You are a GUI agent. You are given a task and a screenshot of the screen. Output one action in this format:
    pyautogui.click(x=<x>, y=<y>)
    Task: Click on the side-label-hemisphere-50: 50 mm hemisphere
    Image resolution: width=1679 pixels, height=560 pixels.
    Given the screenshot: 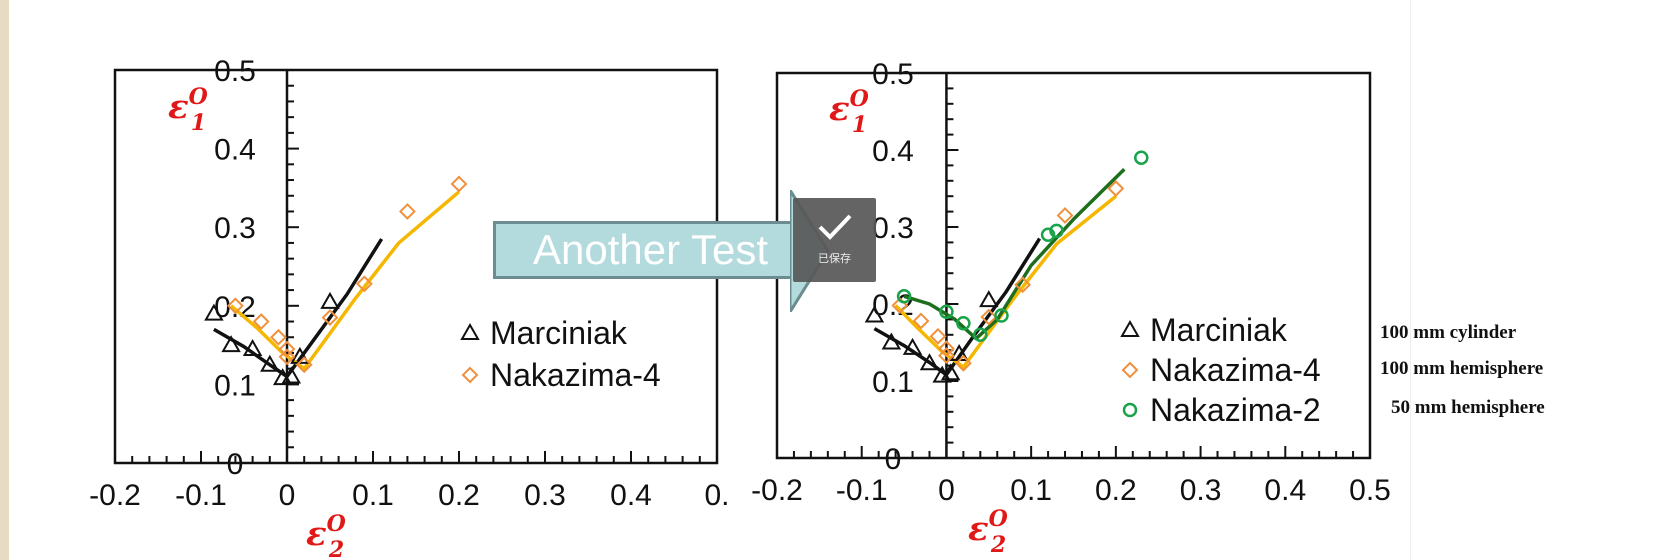 What is the action you would take?
    pyautogui.click(x=1468, y=407)
    